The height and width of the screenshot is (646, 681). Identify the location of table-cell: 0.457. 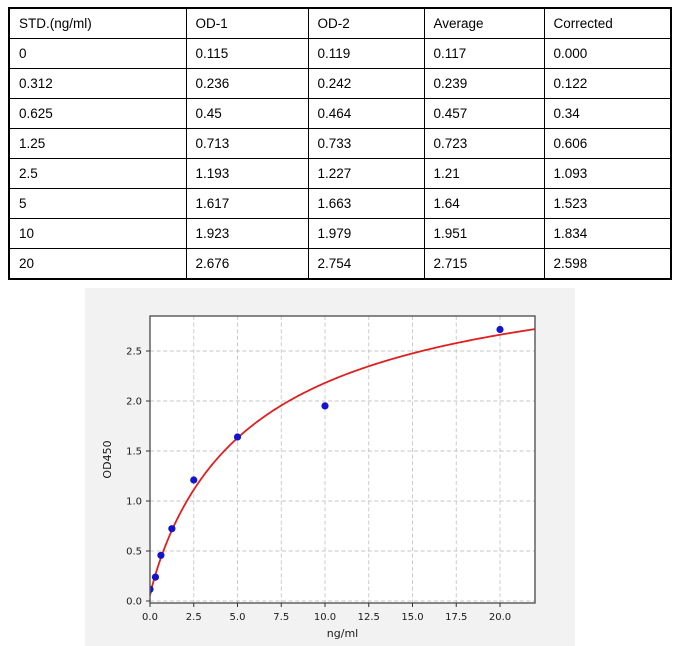
(484, 113).